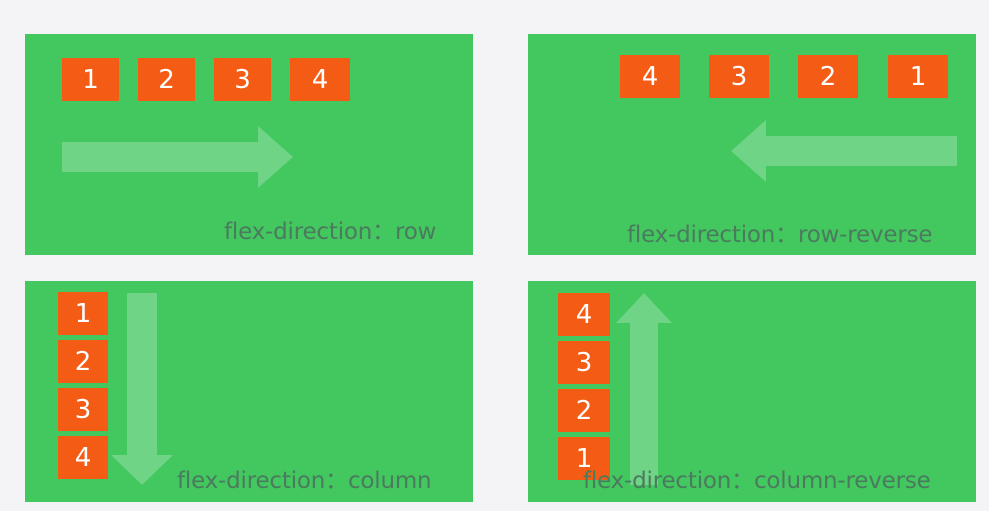  I want to click on panel-caption: flex-direction：row-reverse, so click(780, 235).